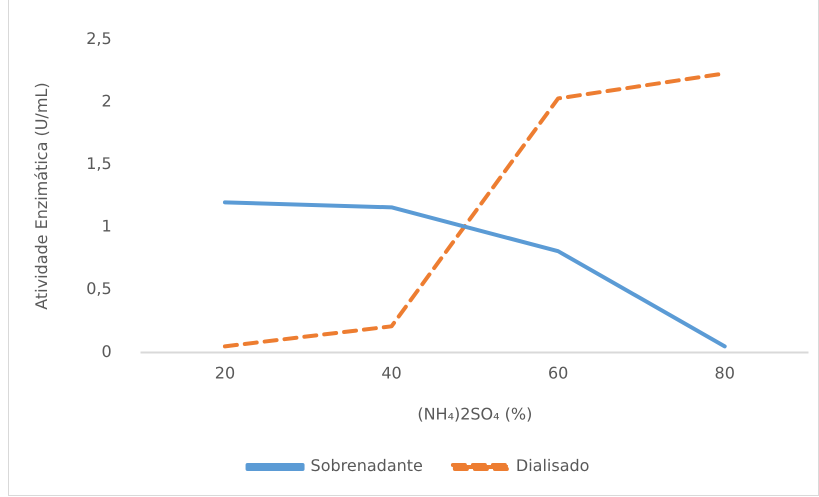 The image size is (819, 497). I want to click on y-tick-label: 2,5, so click(99, 38).